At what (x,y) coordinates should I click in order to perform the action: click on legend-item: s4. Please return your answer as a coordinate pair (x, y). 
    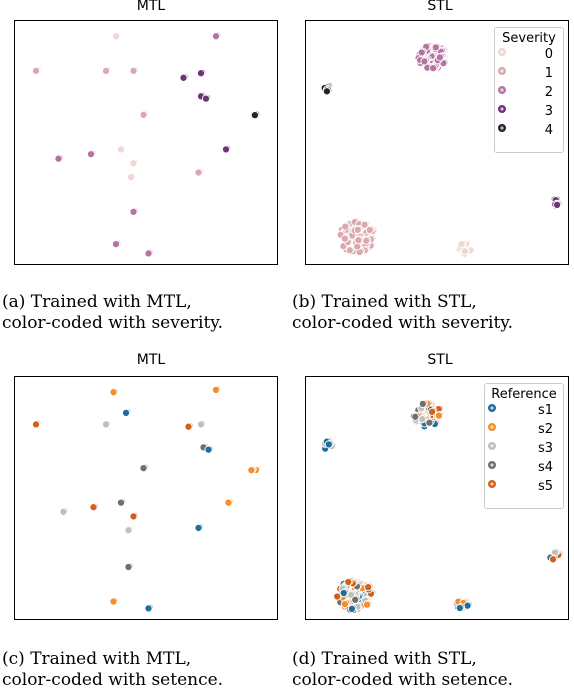
    Looking at the image, I should click on (524, 468).